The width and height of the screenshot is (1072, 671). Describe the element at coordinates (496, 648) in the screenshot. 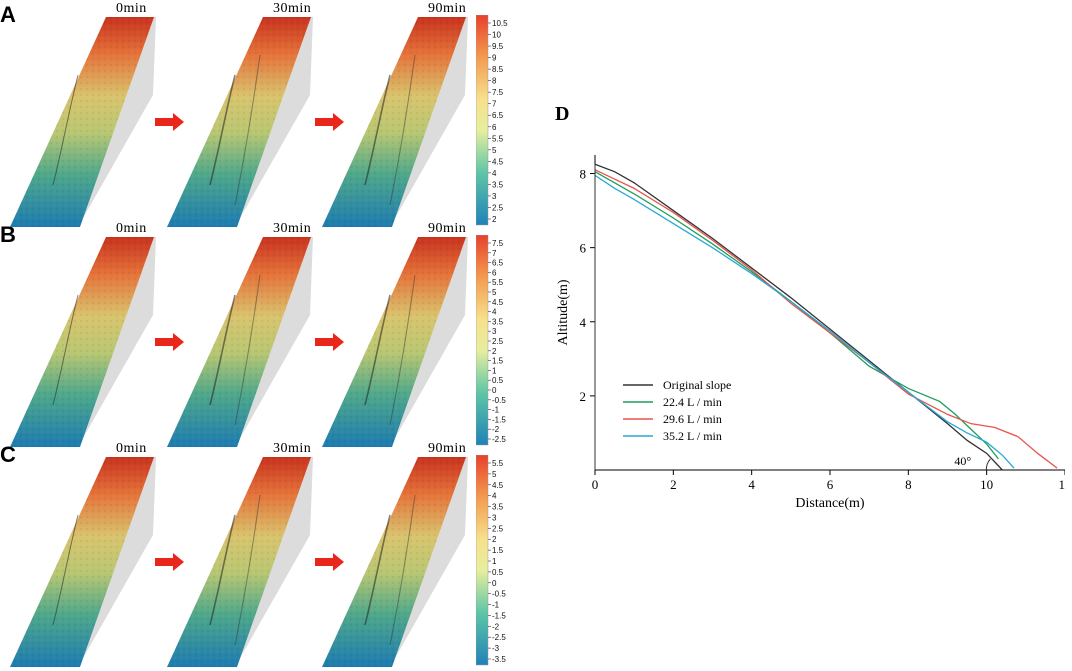

I see `colorbar-tick-label: -3` at that location.